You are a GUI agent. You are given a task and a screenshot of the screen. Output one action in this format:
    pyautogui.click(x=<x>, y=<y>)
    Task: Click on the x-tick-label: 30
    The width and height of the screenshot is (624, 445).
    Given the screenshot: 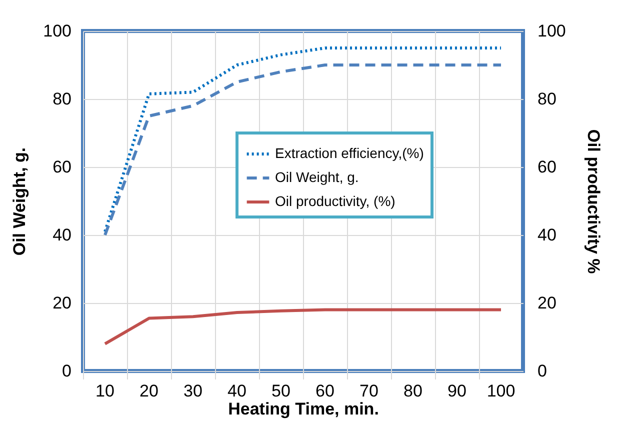 What is the action you would take?
    pyautogui.click(x=193, y=391)
    